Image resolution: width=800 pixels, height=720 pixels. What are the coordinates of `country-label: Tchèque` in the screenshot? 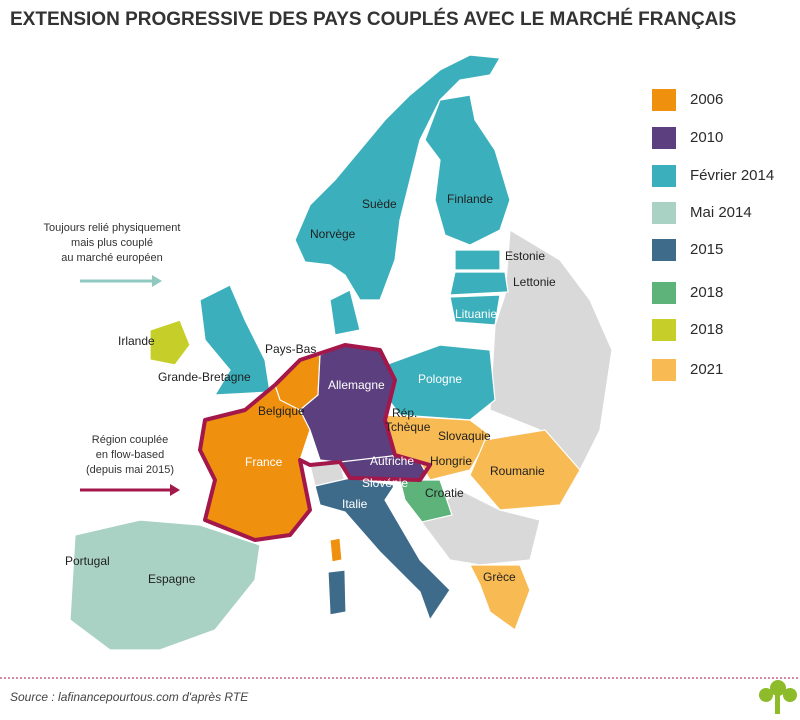 It's located at (408, 427).